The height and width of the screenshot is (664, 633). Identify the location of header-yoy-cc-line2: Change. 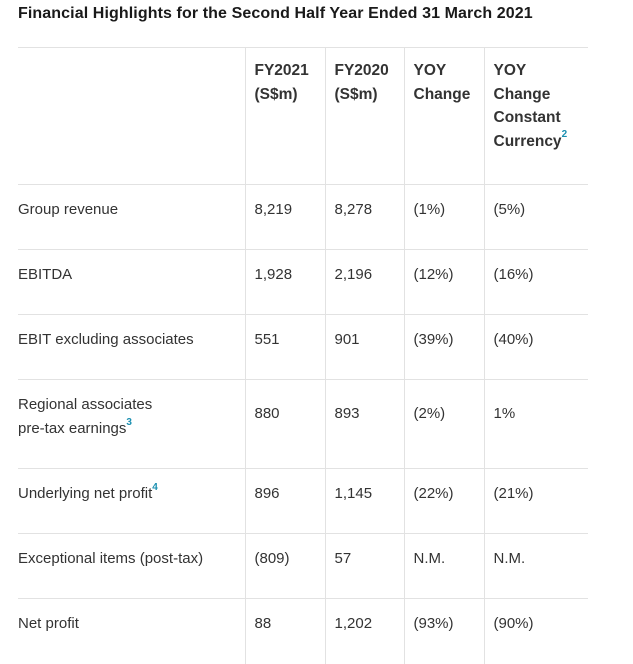
(522, 94).